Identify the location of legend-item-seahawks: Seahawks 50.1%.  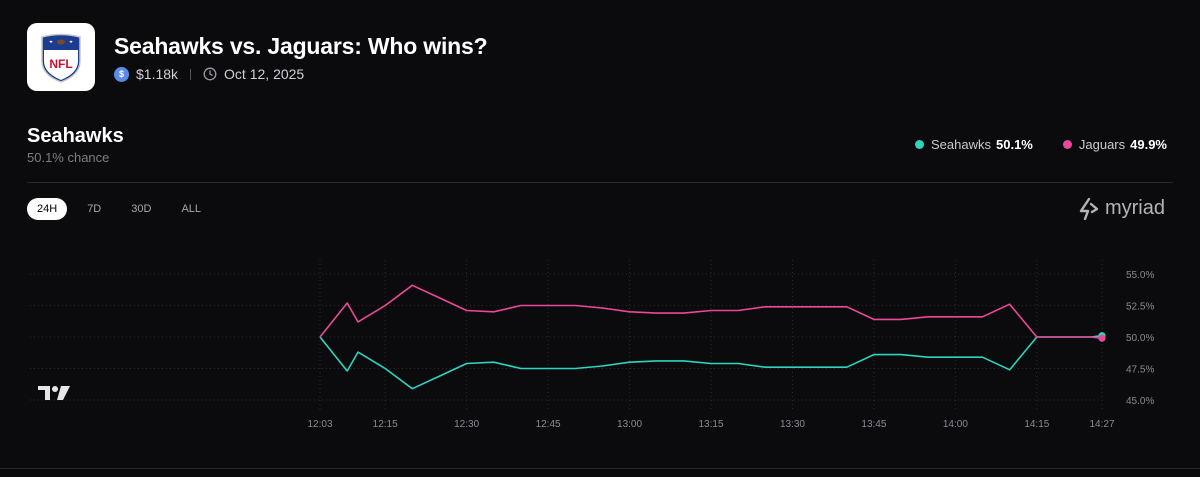
(974, 144).